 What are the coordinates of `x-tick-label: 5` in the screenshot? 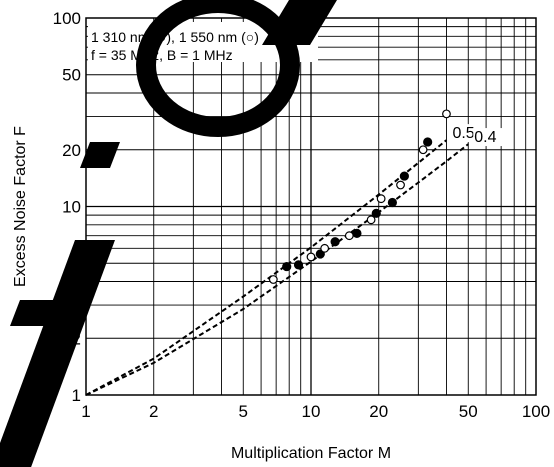 It's located at (243, 411).